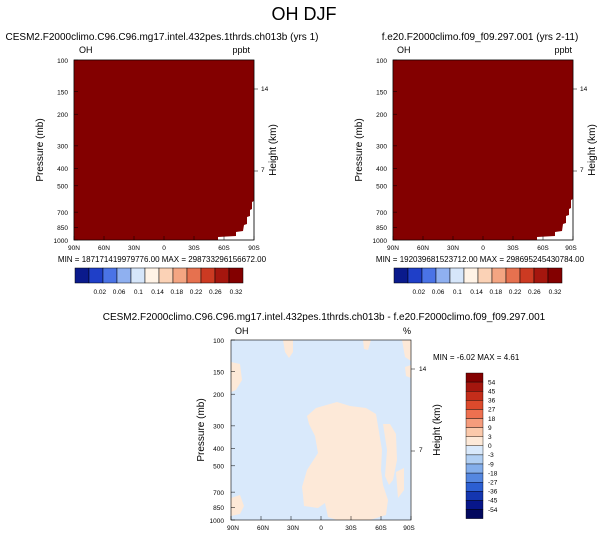 This screenshot has height=538, width=609. I want to click on colorbar-label: 27, so click(492, 410).